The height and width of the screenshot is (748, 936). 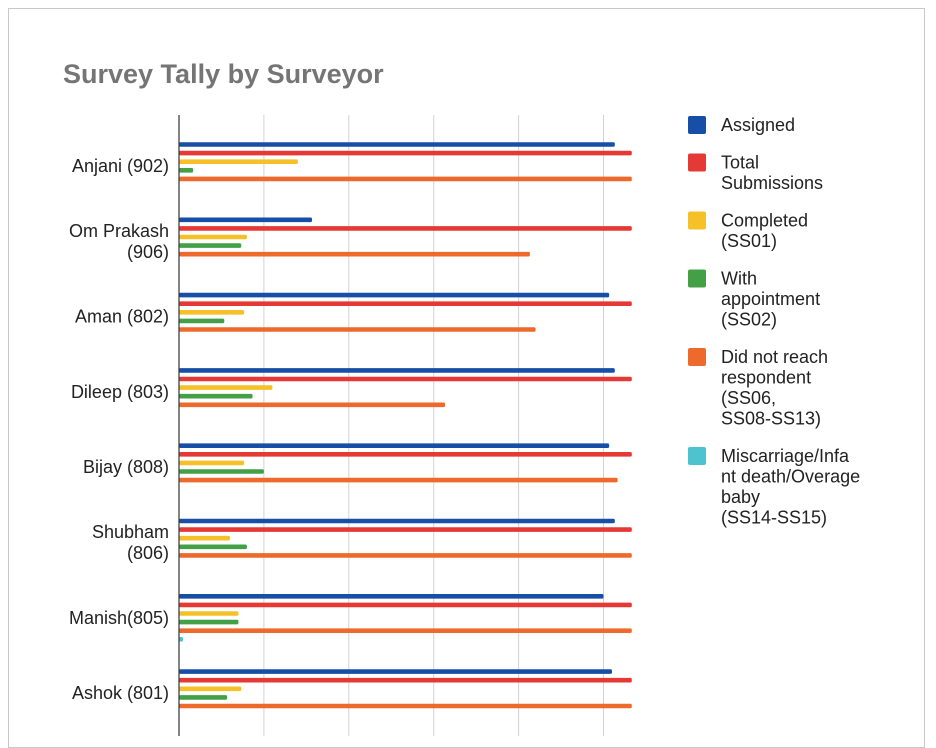 I want to click on legend-item: Completed(SS01), so click(x=748, y=231).